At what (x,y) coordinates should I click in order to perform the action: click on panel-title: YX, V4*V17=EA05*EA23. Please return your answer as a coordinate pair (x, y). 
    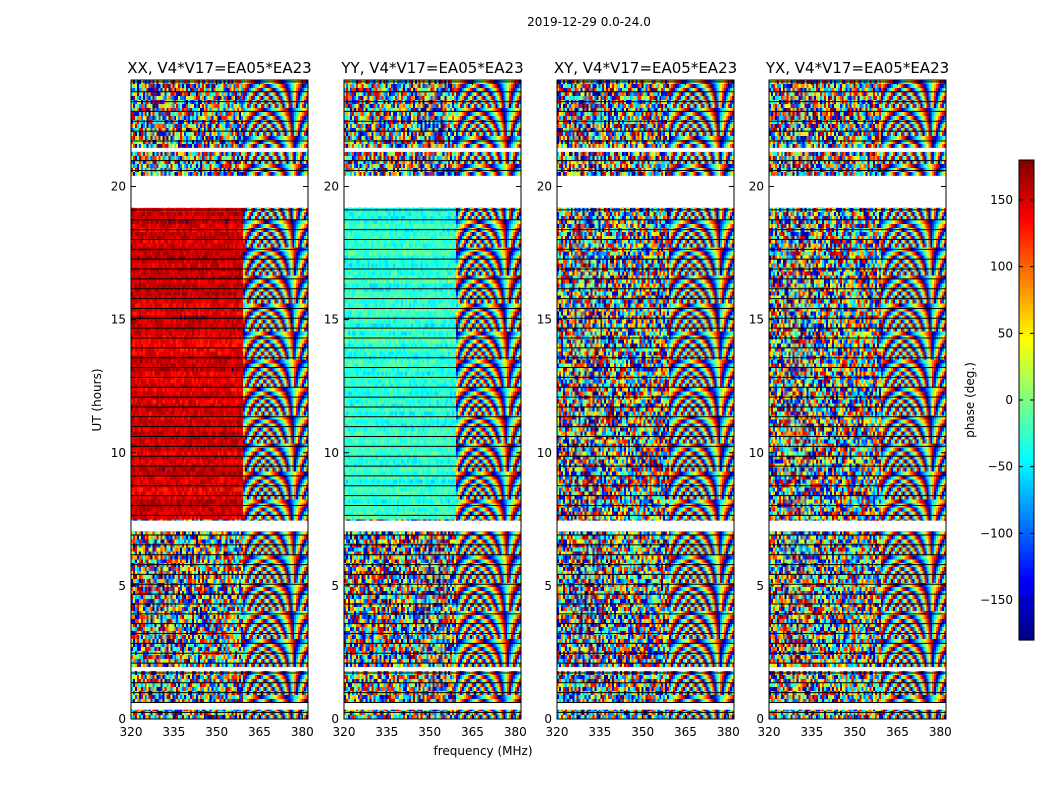
    Looking at the image, I should click on (857, 68).